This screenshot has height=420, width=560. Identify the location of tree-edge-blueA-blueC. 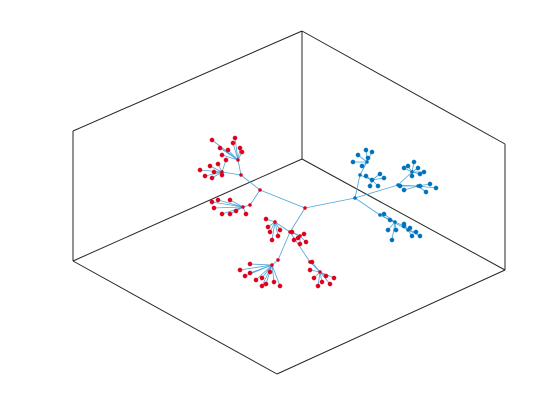
(376, 191).